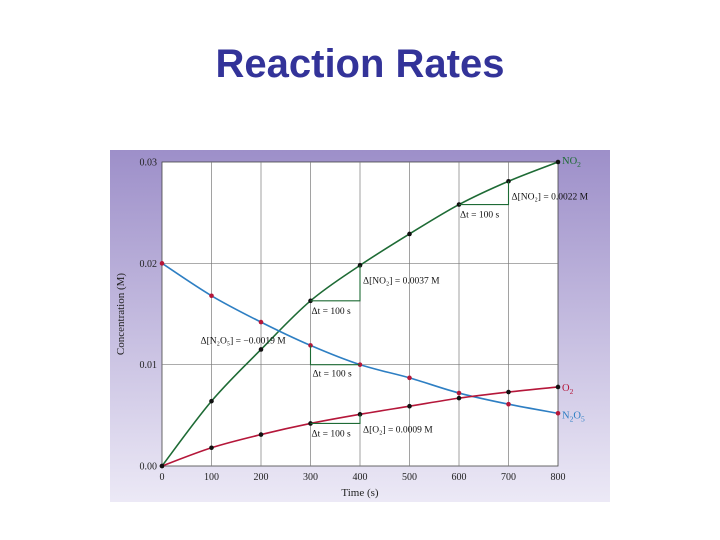 This screenshot has width=720, height=540. What do you see at coordinates (360, 477) in the screenshot?
I see `x-tick-label: 400` at bounding box center [360, 477].